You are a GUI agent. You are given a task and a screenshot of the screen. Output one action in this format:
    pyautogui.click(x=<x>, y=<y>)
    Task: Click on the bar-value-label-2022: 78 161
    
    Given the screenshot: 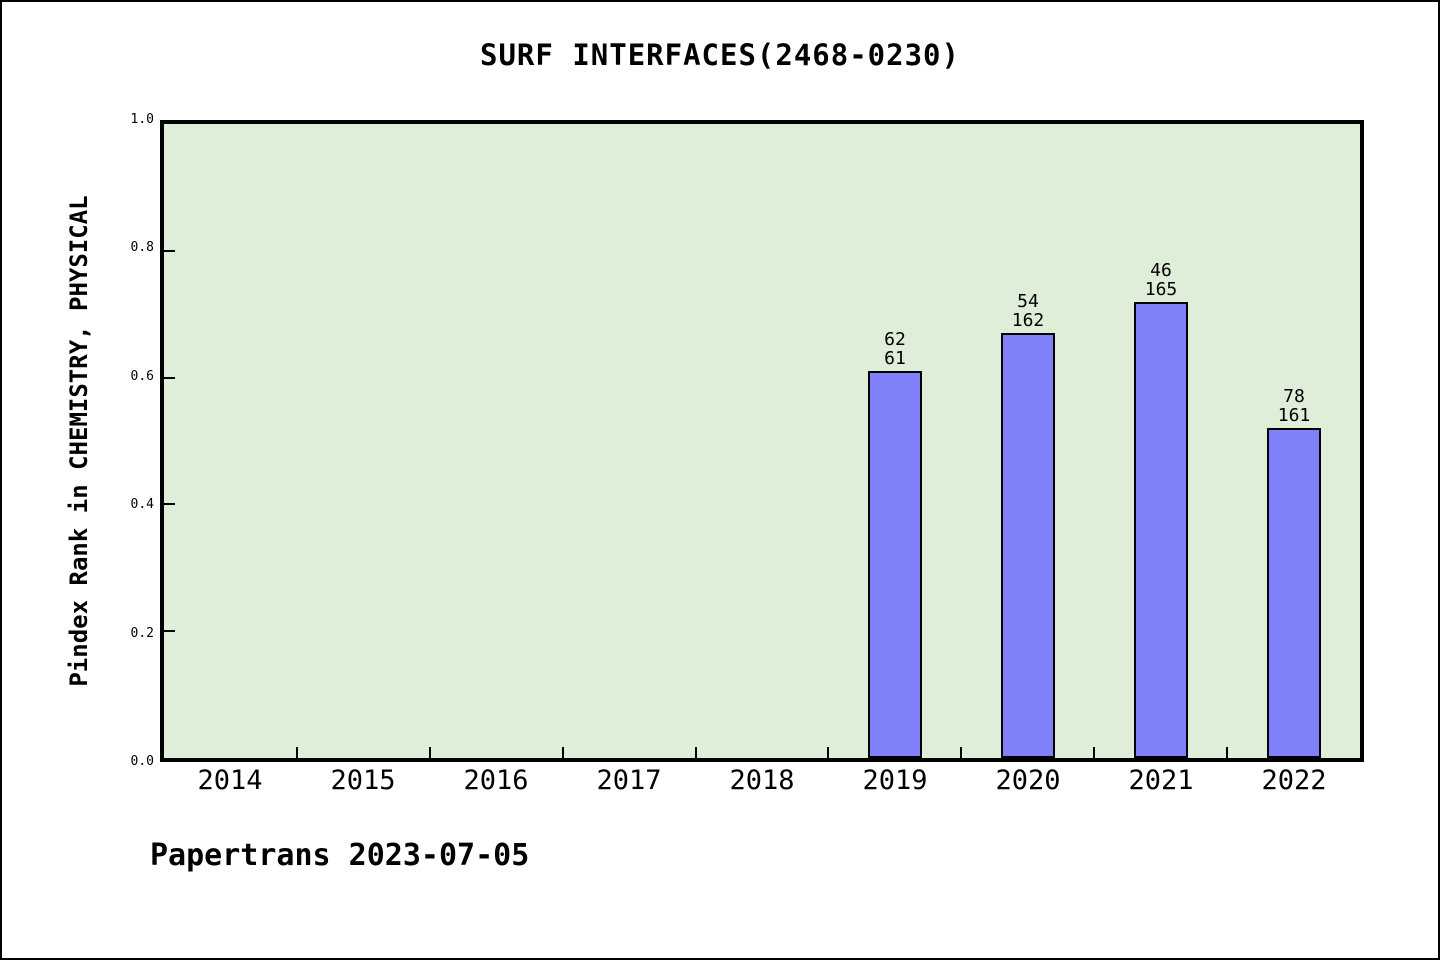 What is the action you would take?
    pyautogui.click(x=1294, y=406)
    